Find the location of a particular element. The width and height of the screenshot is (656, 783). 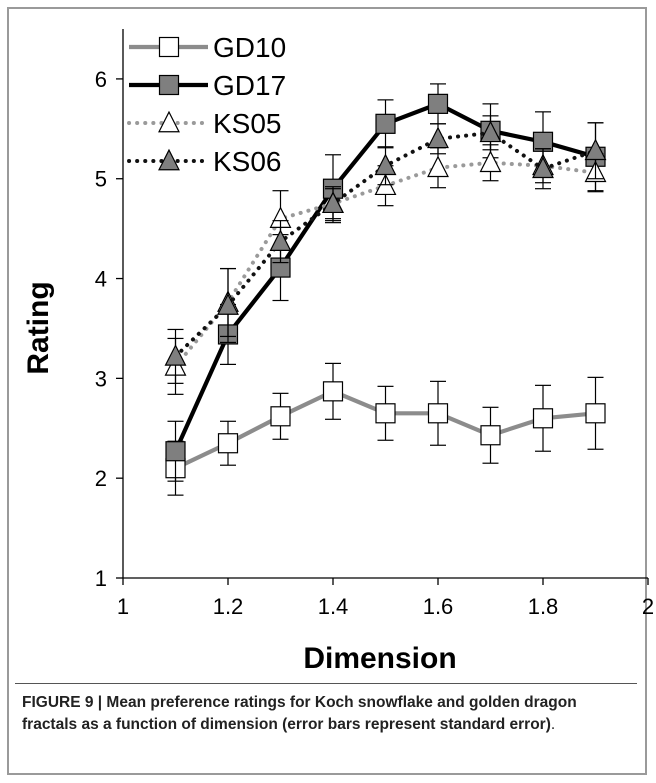

caption-end: . is located at coordinates (553, 724).